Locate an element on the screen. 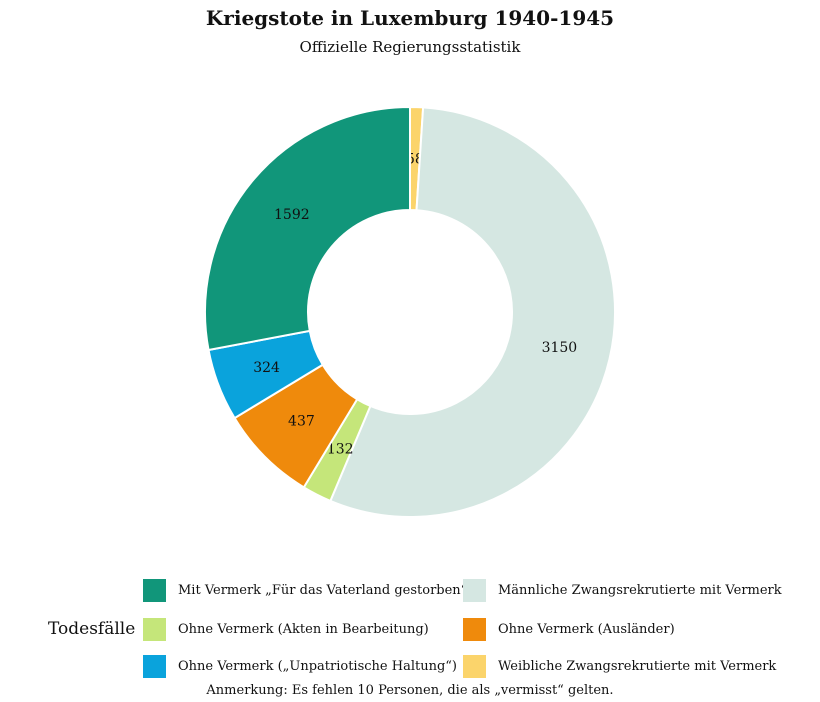 The image size is (820, 702). legend-item: Männliche Zwangsrekrutierte mit Vermerk is located at coordinates (622, 590).